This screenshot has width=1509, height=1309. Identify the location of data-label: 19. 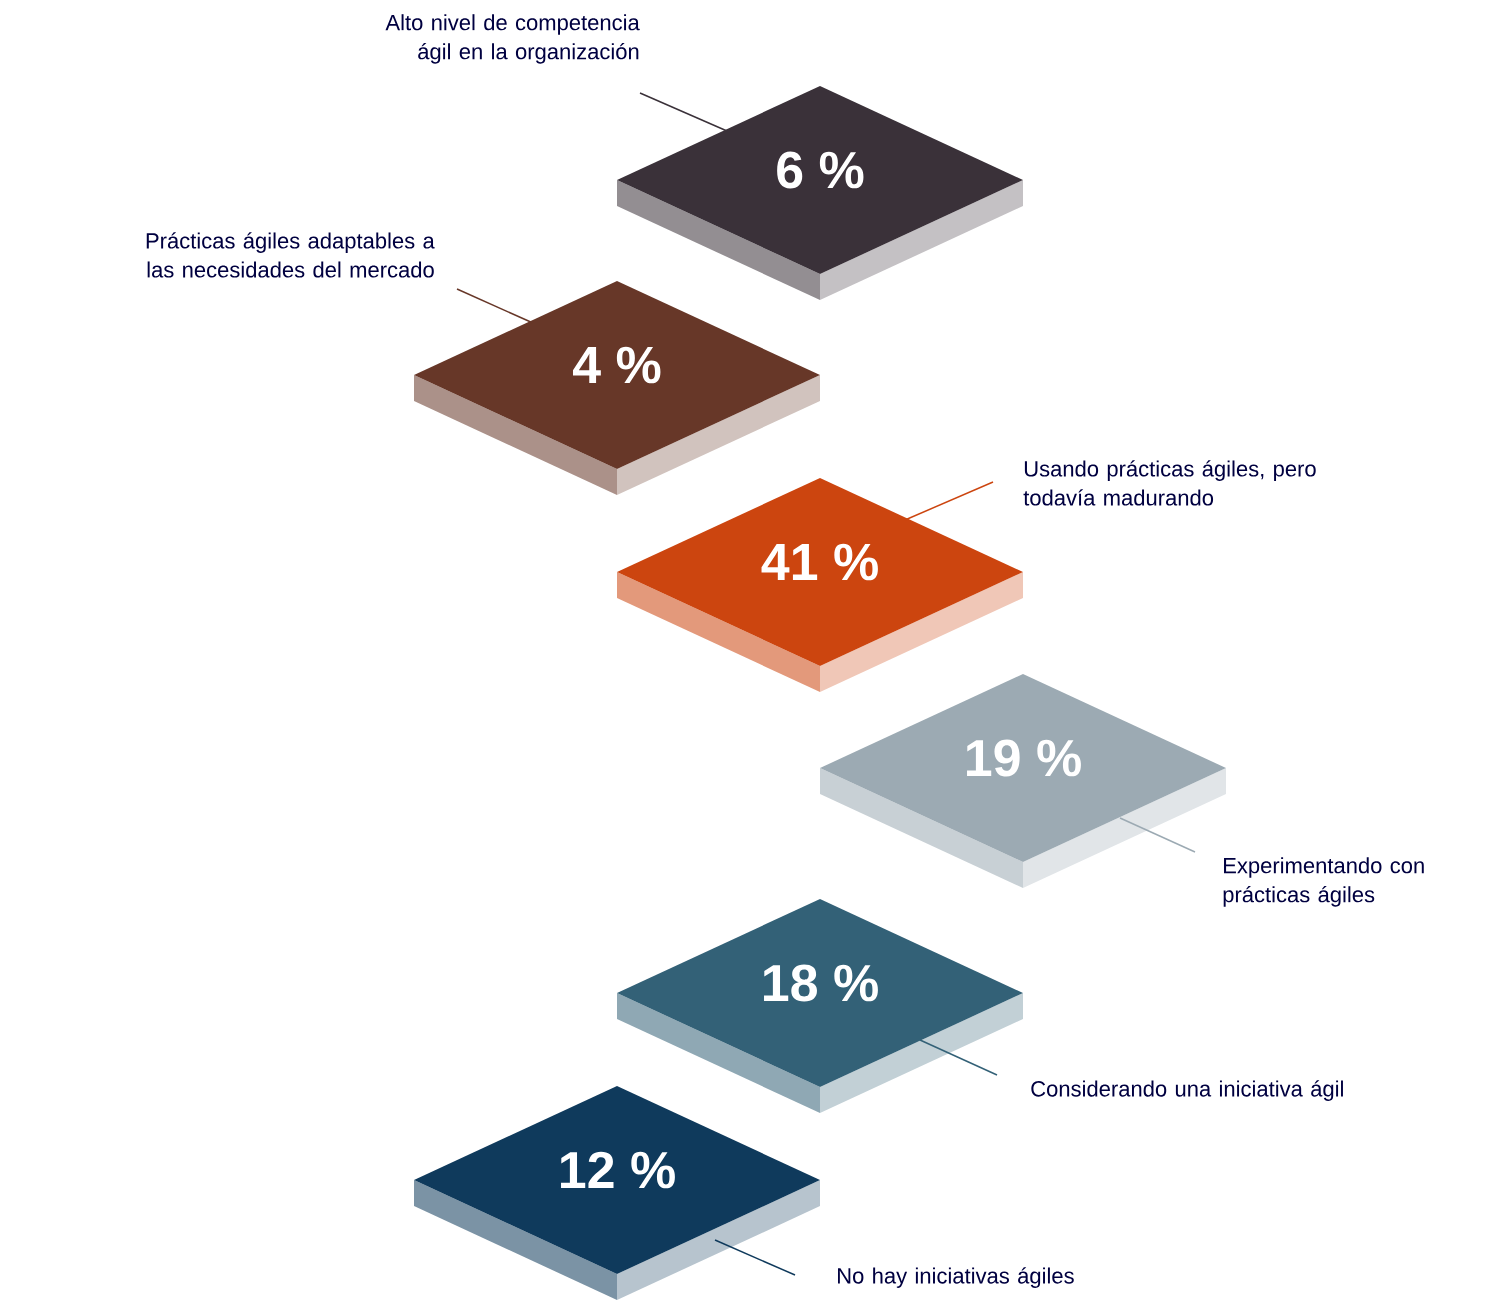
(993, 758).